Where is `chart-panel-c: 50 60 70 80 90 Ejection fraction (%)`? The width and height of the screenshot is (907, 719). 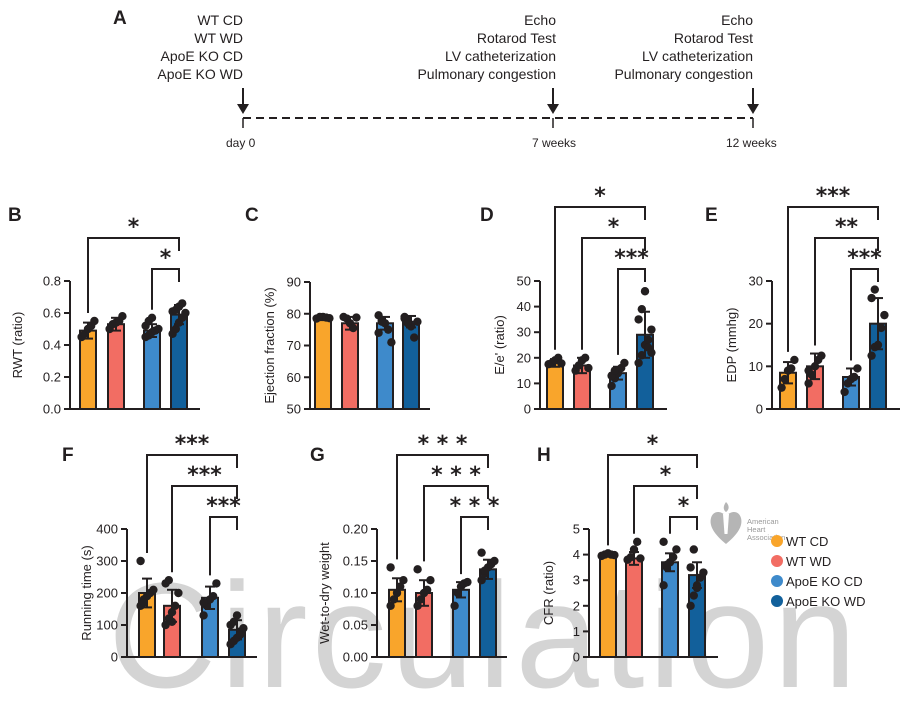 chart-panel-c: 50 60 70 80 90 Ejection fraction (%) is located at coordinates (346, 346).